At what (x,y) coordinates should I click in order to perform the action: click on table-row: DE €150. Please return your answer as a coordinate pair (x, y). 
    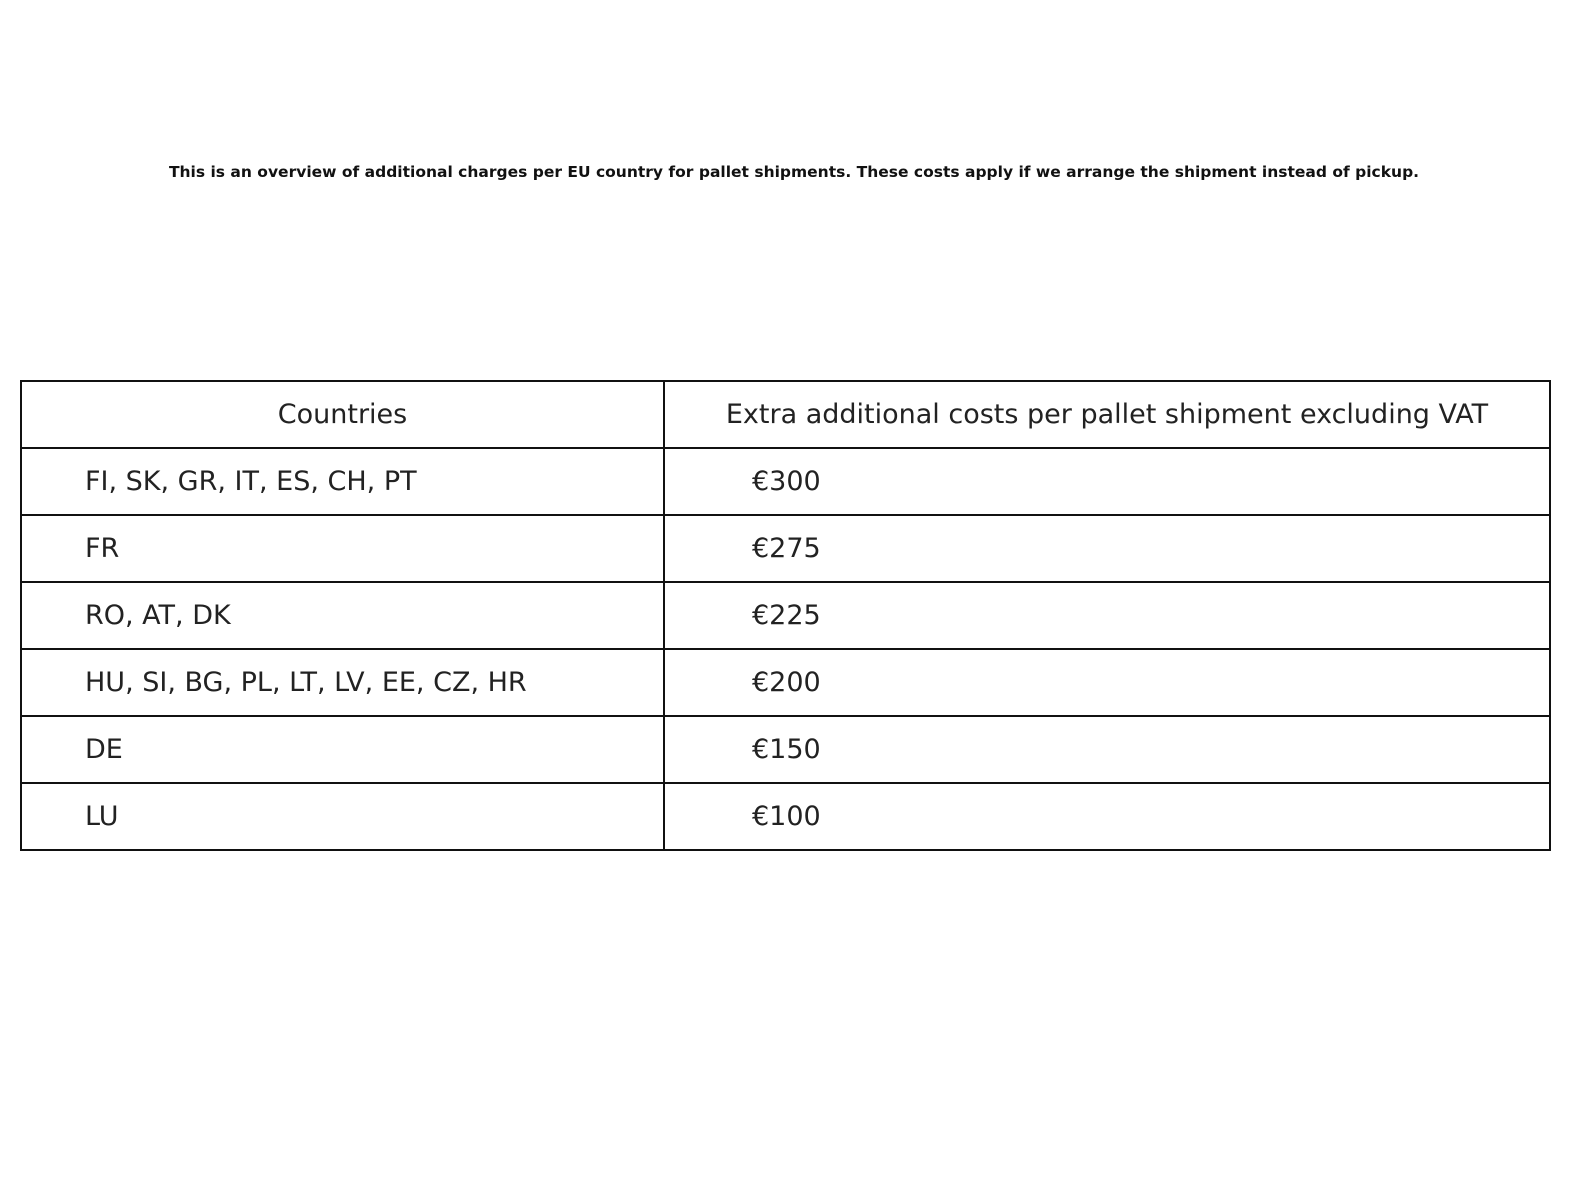
    Looking at the image, I should click on (785, 749).